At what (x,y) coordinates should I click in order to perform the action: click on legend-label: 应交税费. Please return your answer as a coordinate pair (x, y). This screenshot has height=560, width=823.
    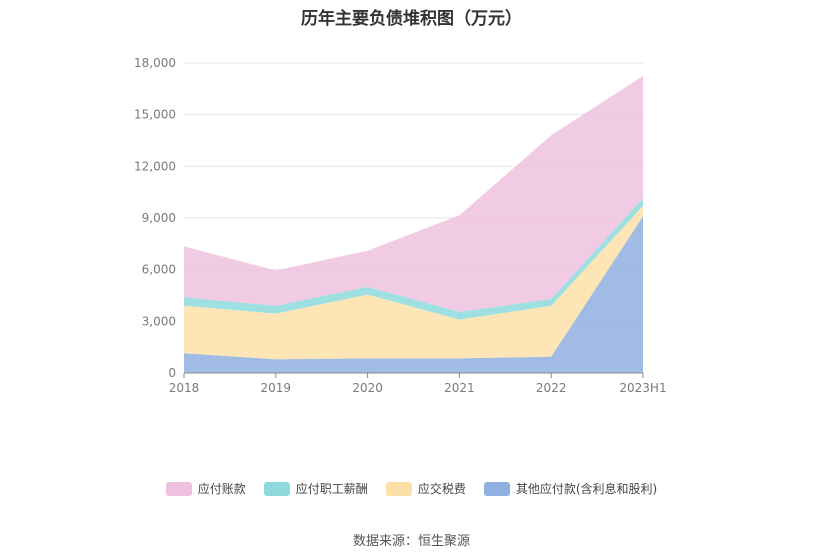
    Looking at the image, I should click on (441, 489).